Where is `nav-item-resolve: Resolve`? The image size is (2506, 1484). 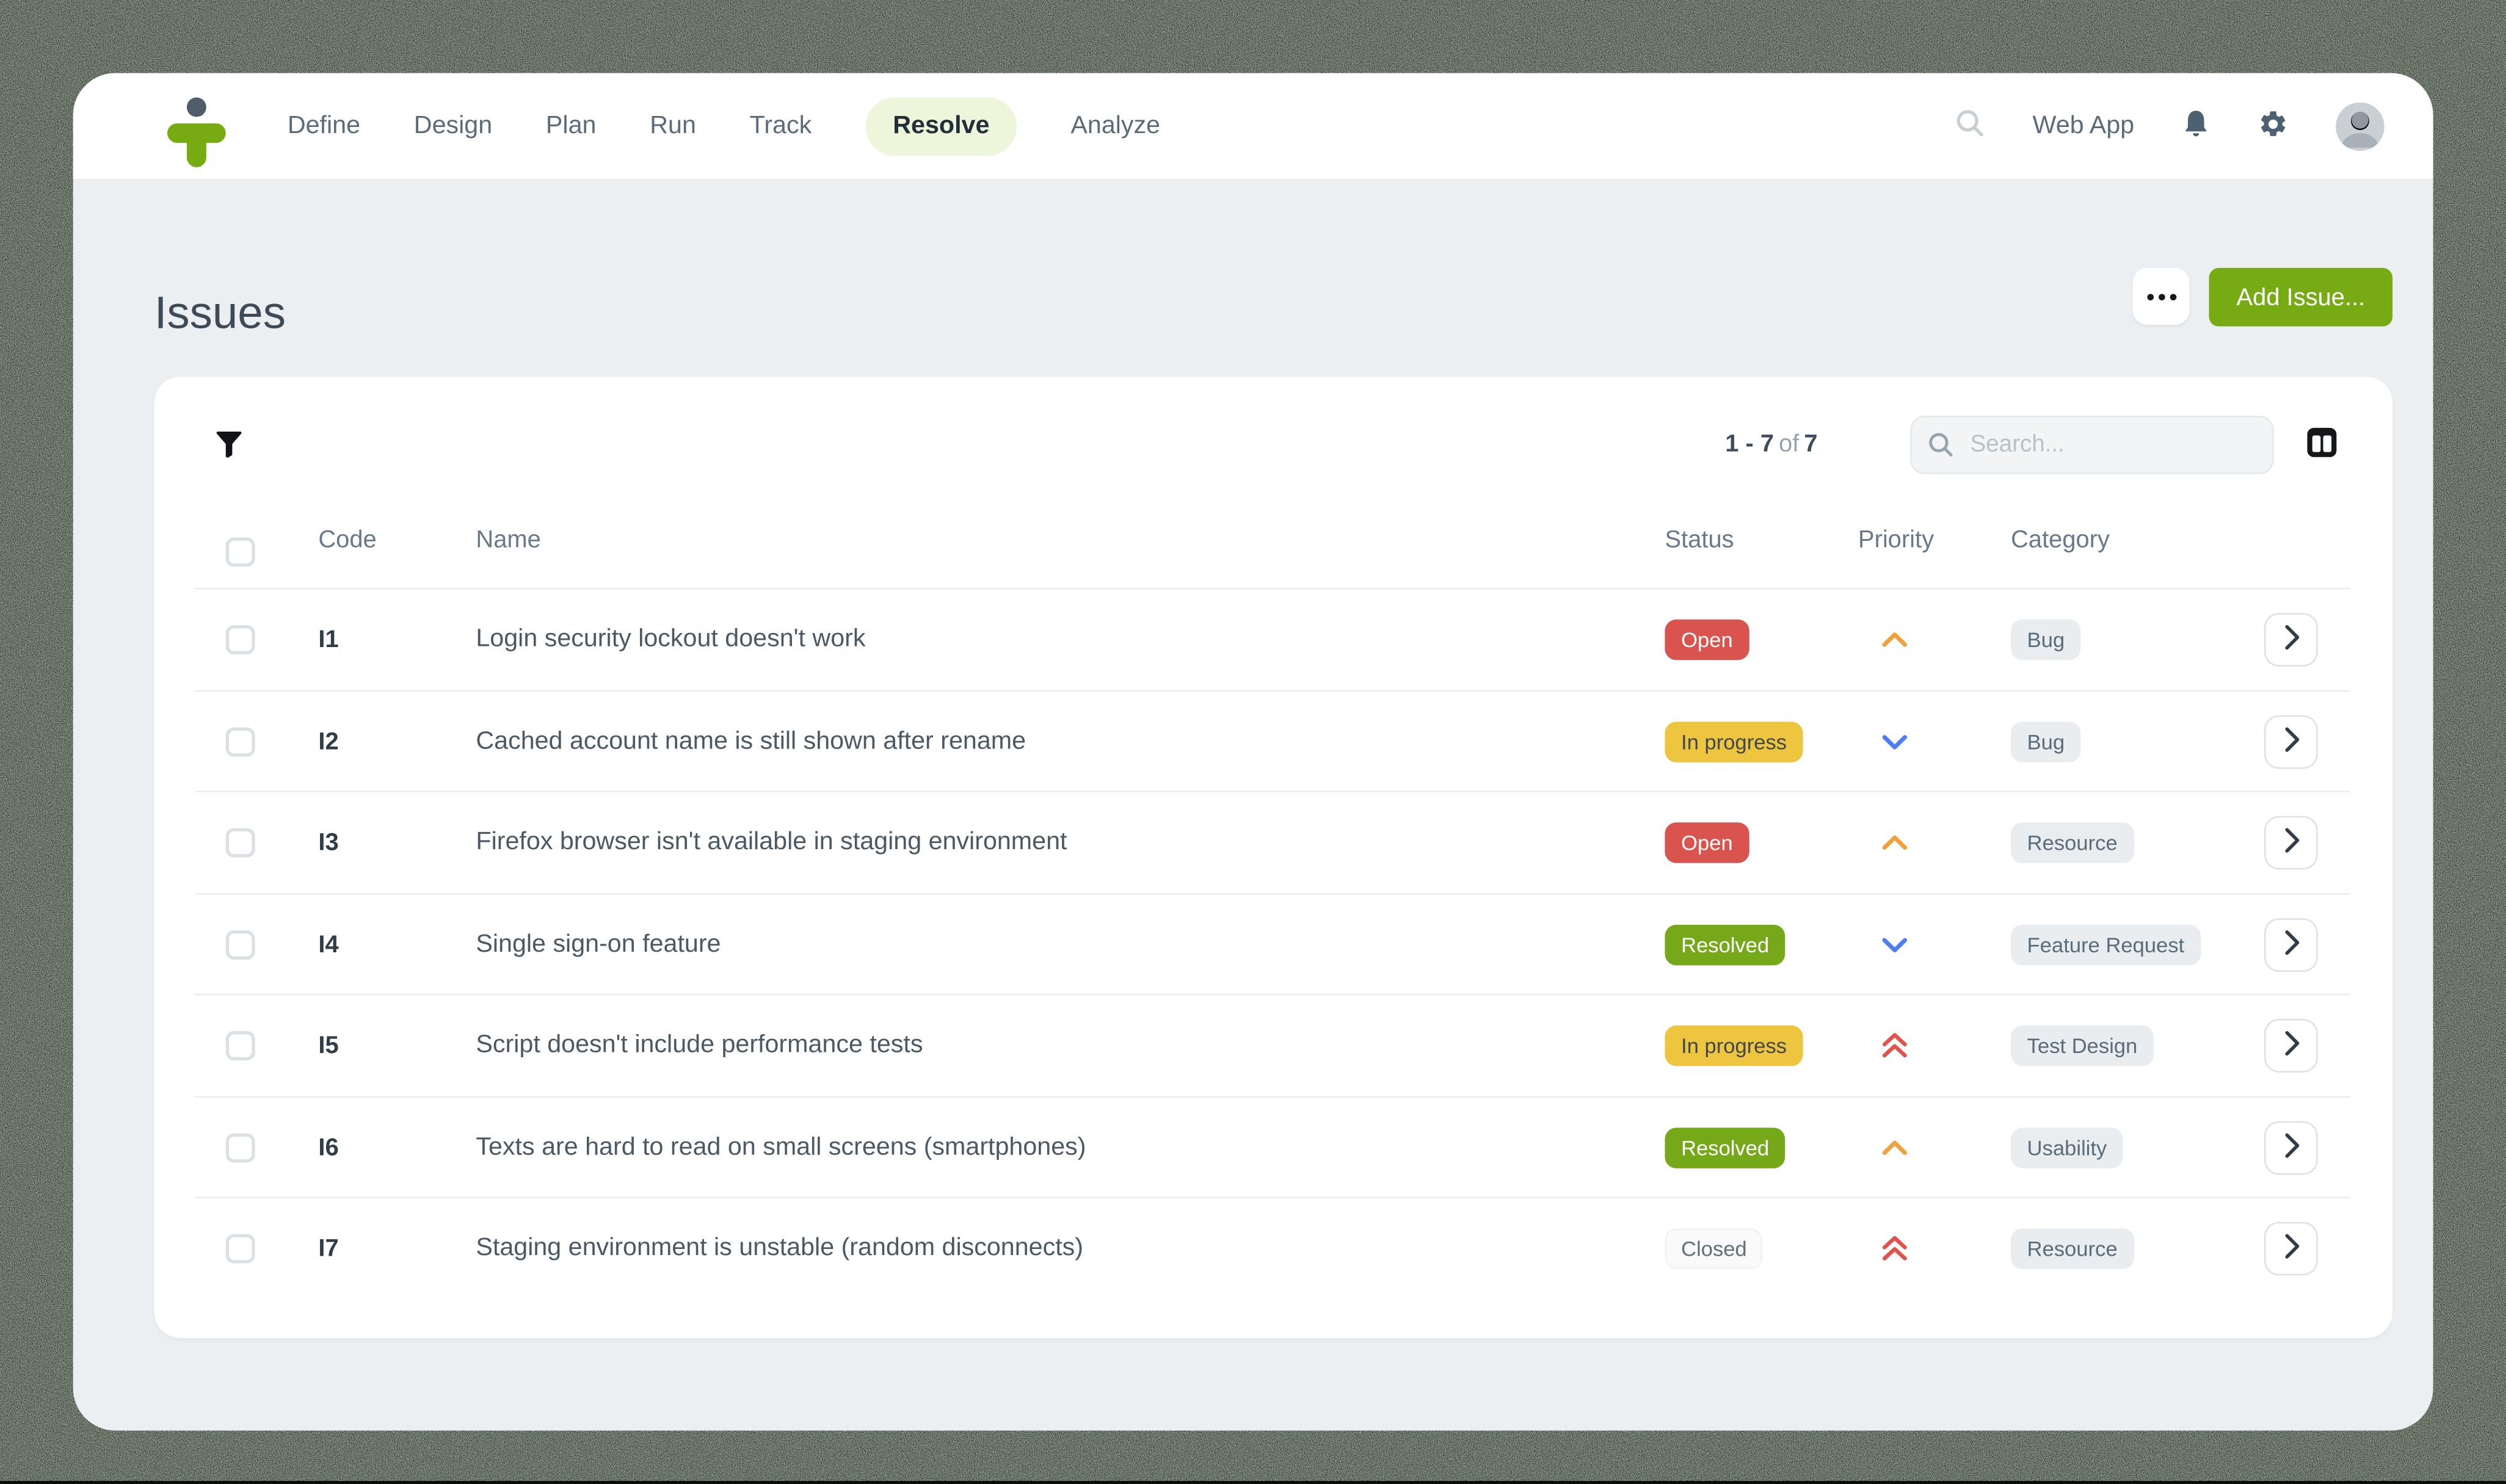
nav-item-resolve: Resolve is located at coordinates (941, 126).